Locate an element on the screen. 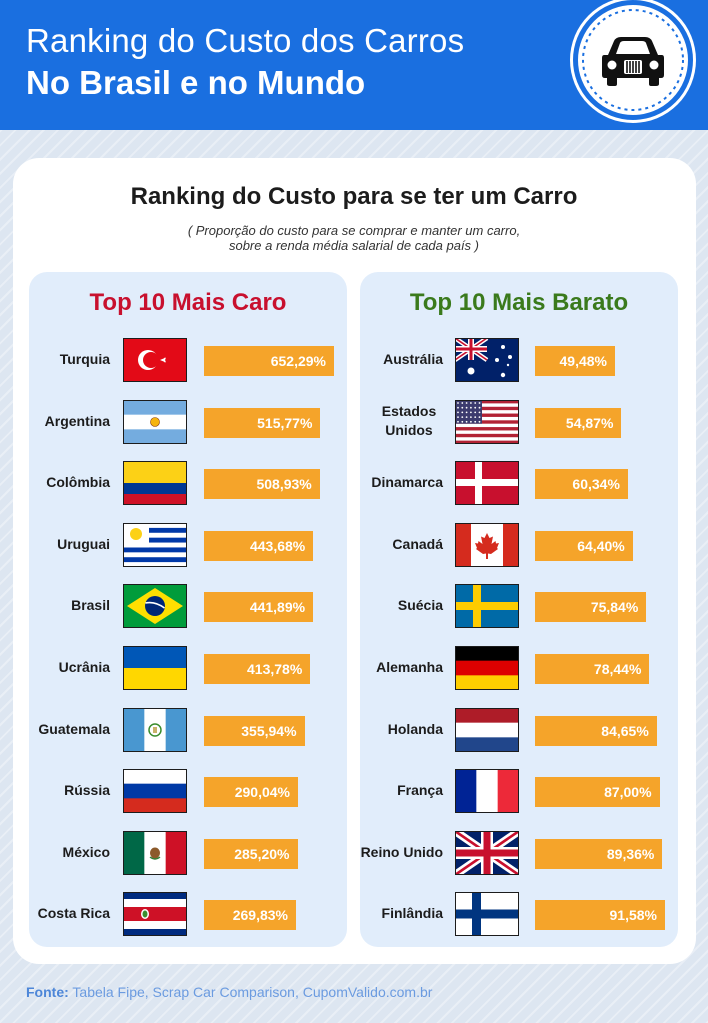  flag-guatemala-icon is located at coordinates (155, 729).